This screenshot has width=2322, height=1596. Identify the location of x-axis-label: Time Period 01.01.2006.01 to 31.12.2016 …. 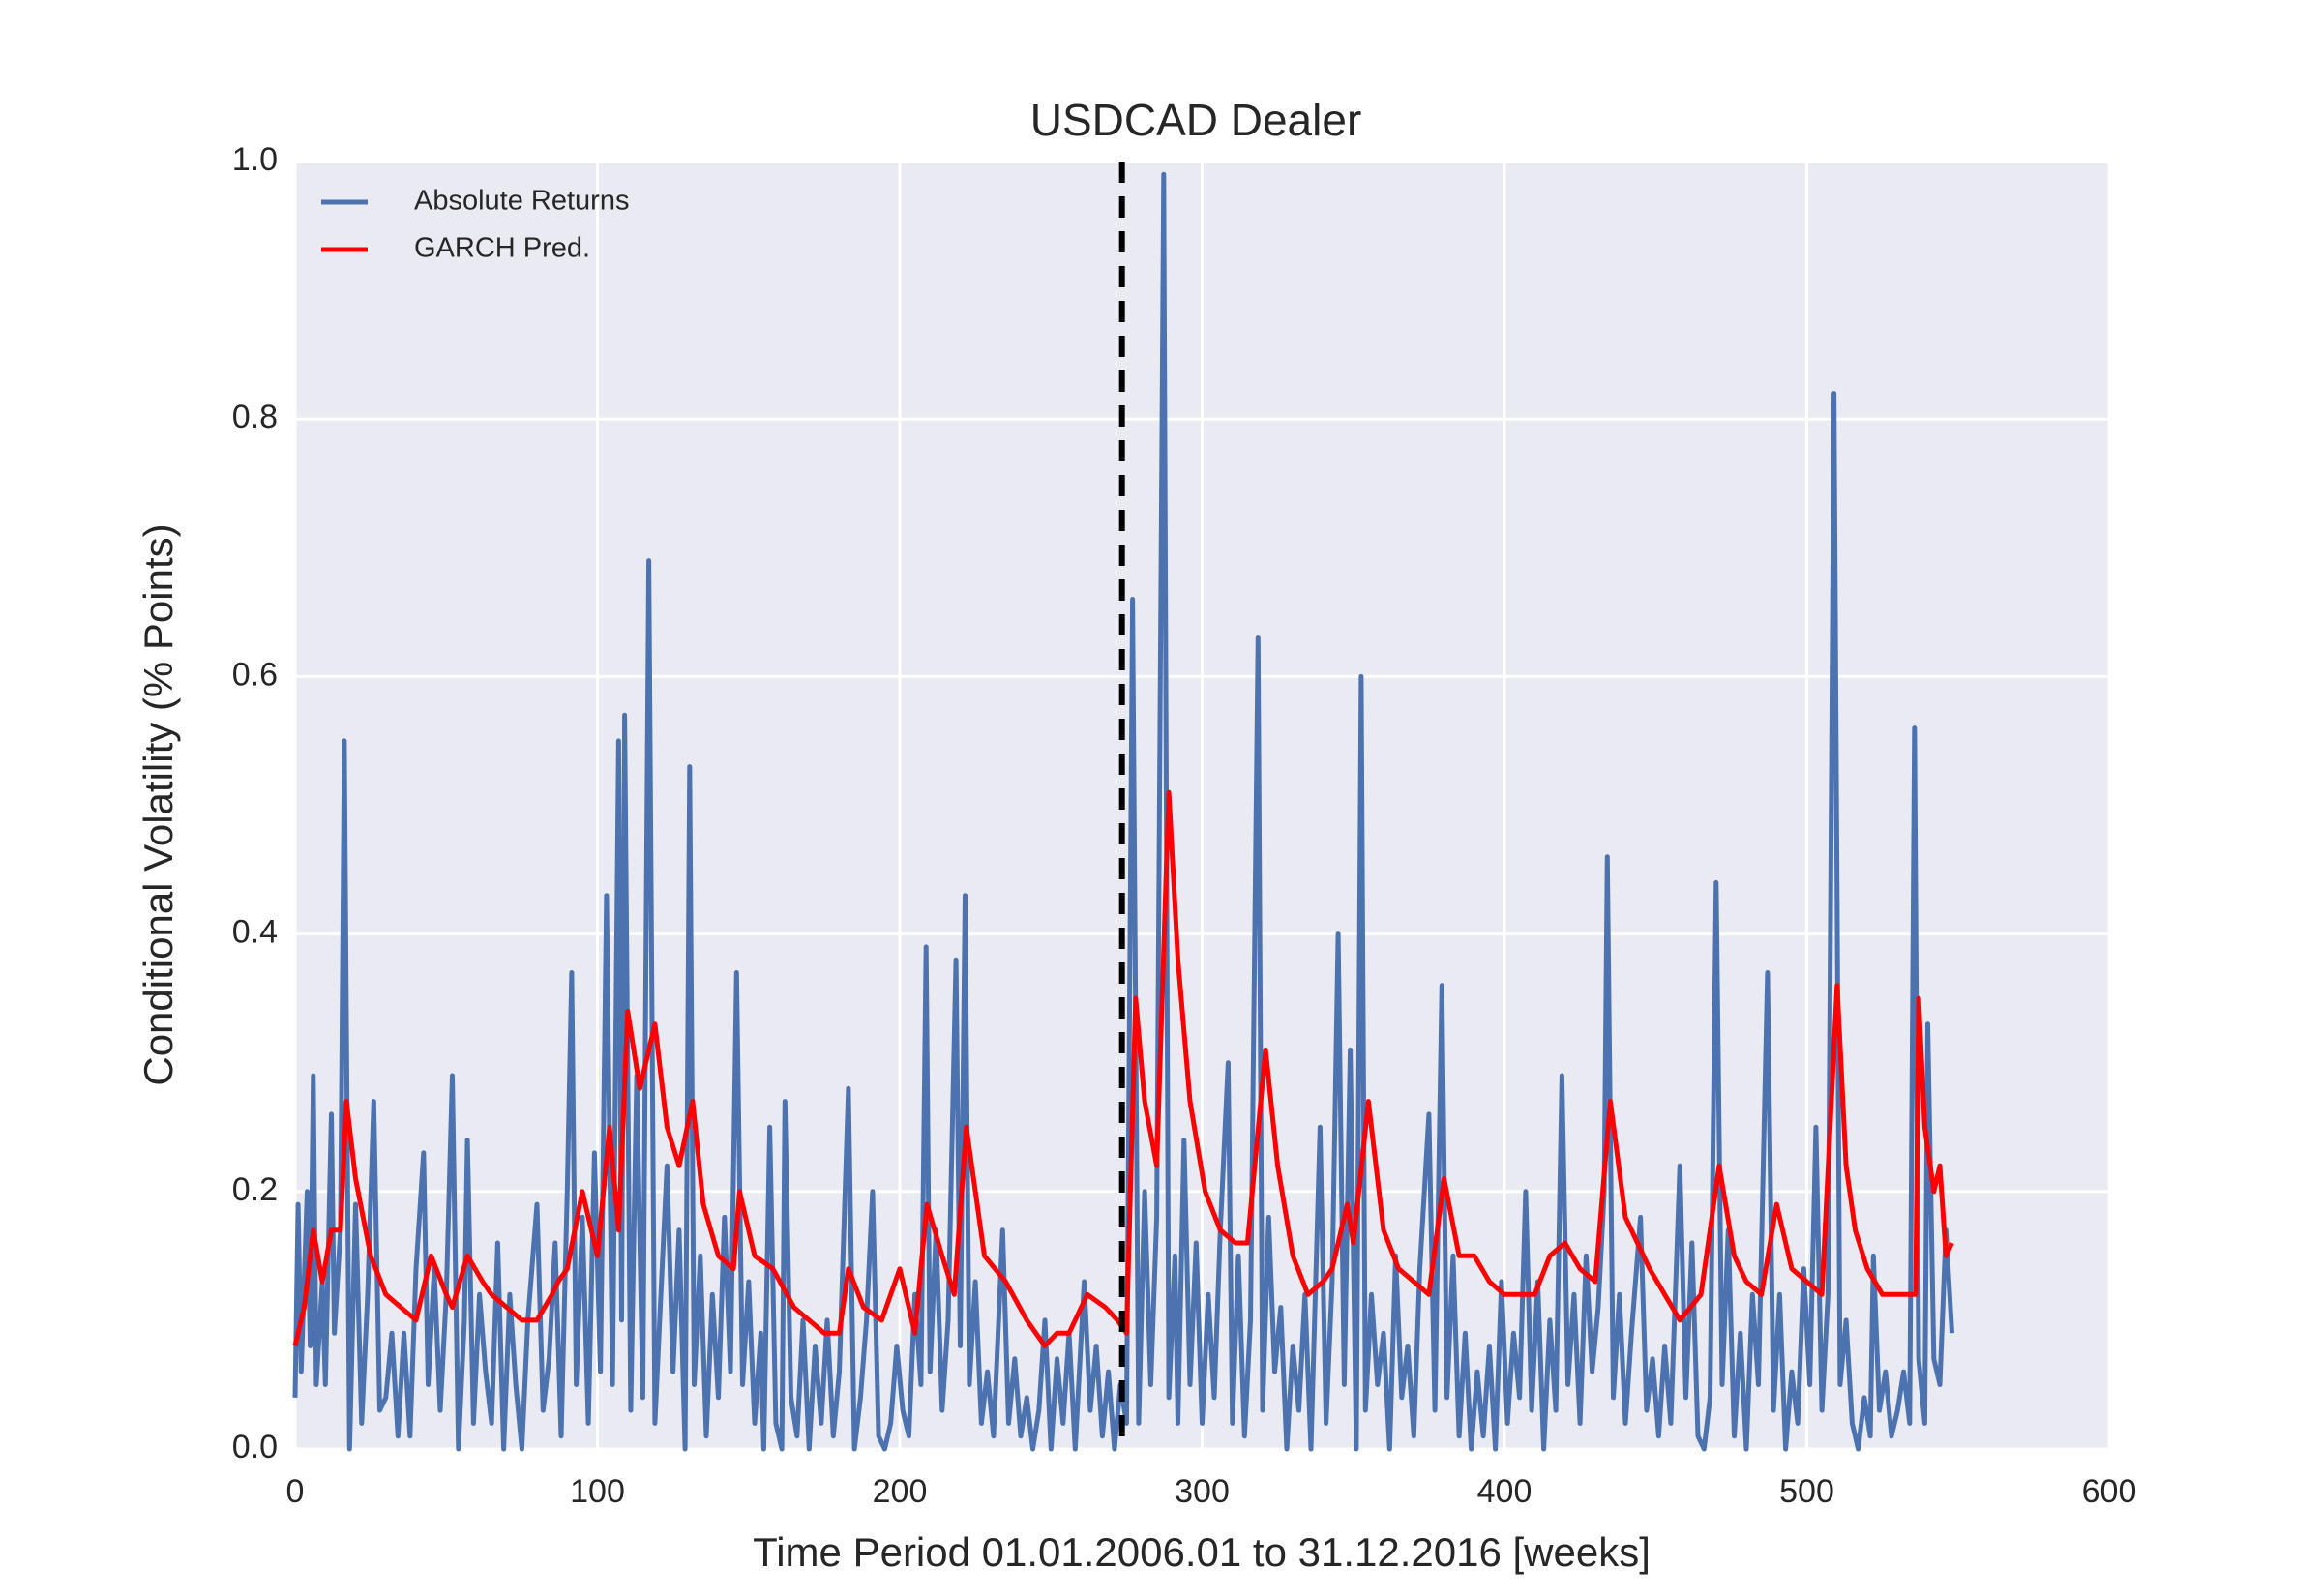
(1202, 1552).